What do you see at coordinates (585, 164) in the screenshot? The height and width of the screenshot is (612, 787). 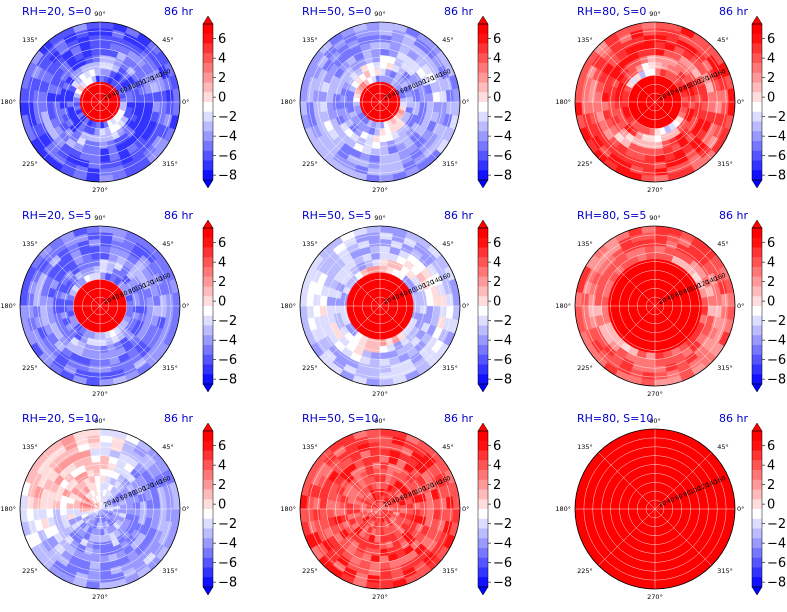 I see `angle-label: 225°` at bounding box center [585, 164].